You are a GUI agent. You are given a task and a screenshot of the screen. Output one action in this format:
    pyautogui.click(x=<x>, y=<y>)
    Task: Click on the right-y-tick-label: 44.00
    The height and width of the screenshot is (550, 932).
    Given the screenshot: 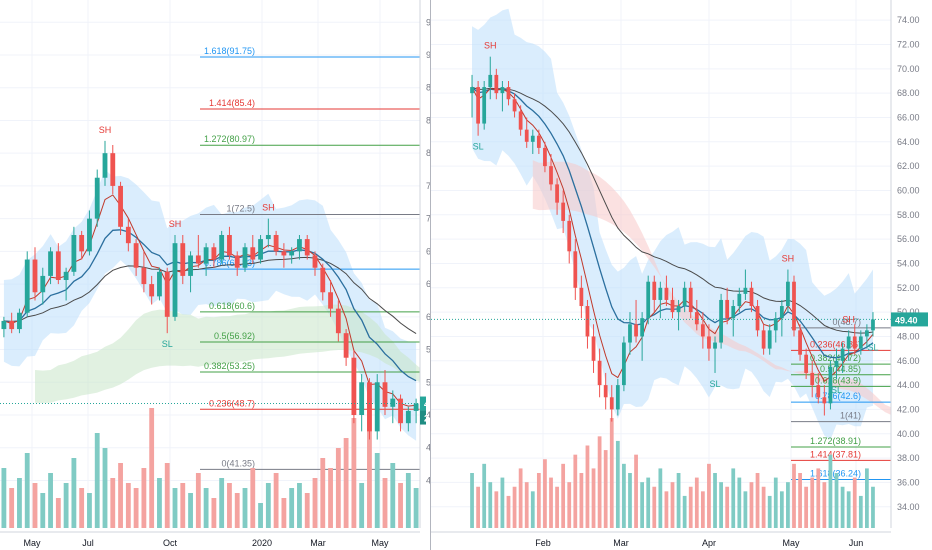 What is the action you would take?
    pyautogui.click(x=908, y=385)
    